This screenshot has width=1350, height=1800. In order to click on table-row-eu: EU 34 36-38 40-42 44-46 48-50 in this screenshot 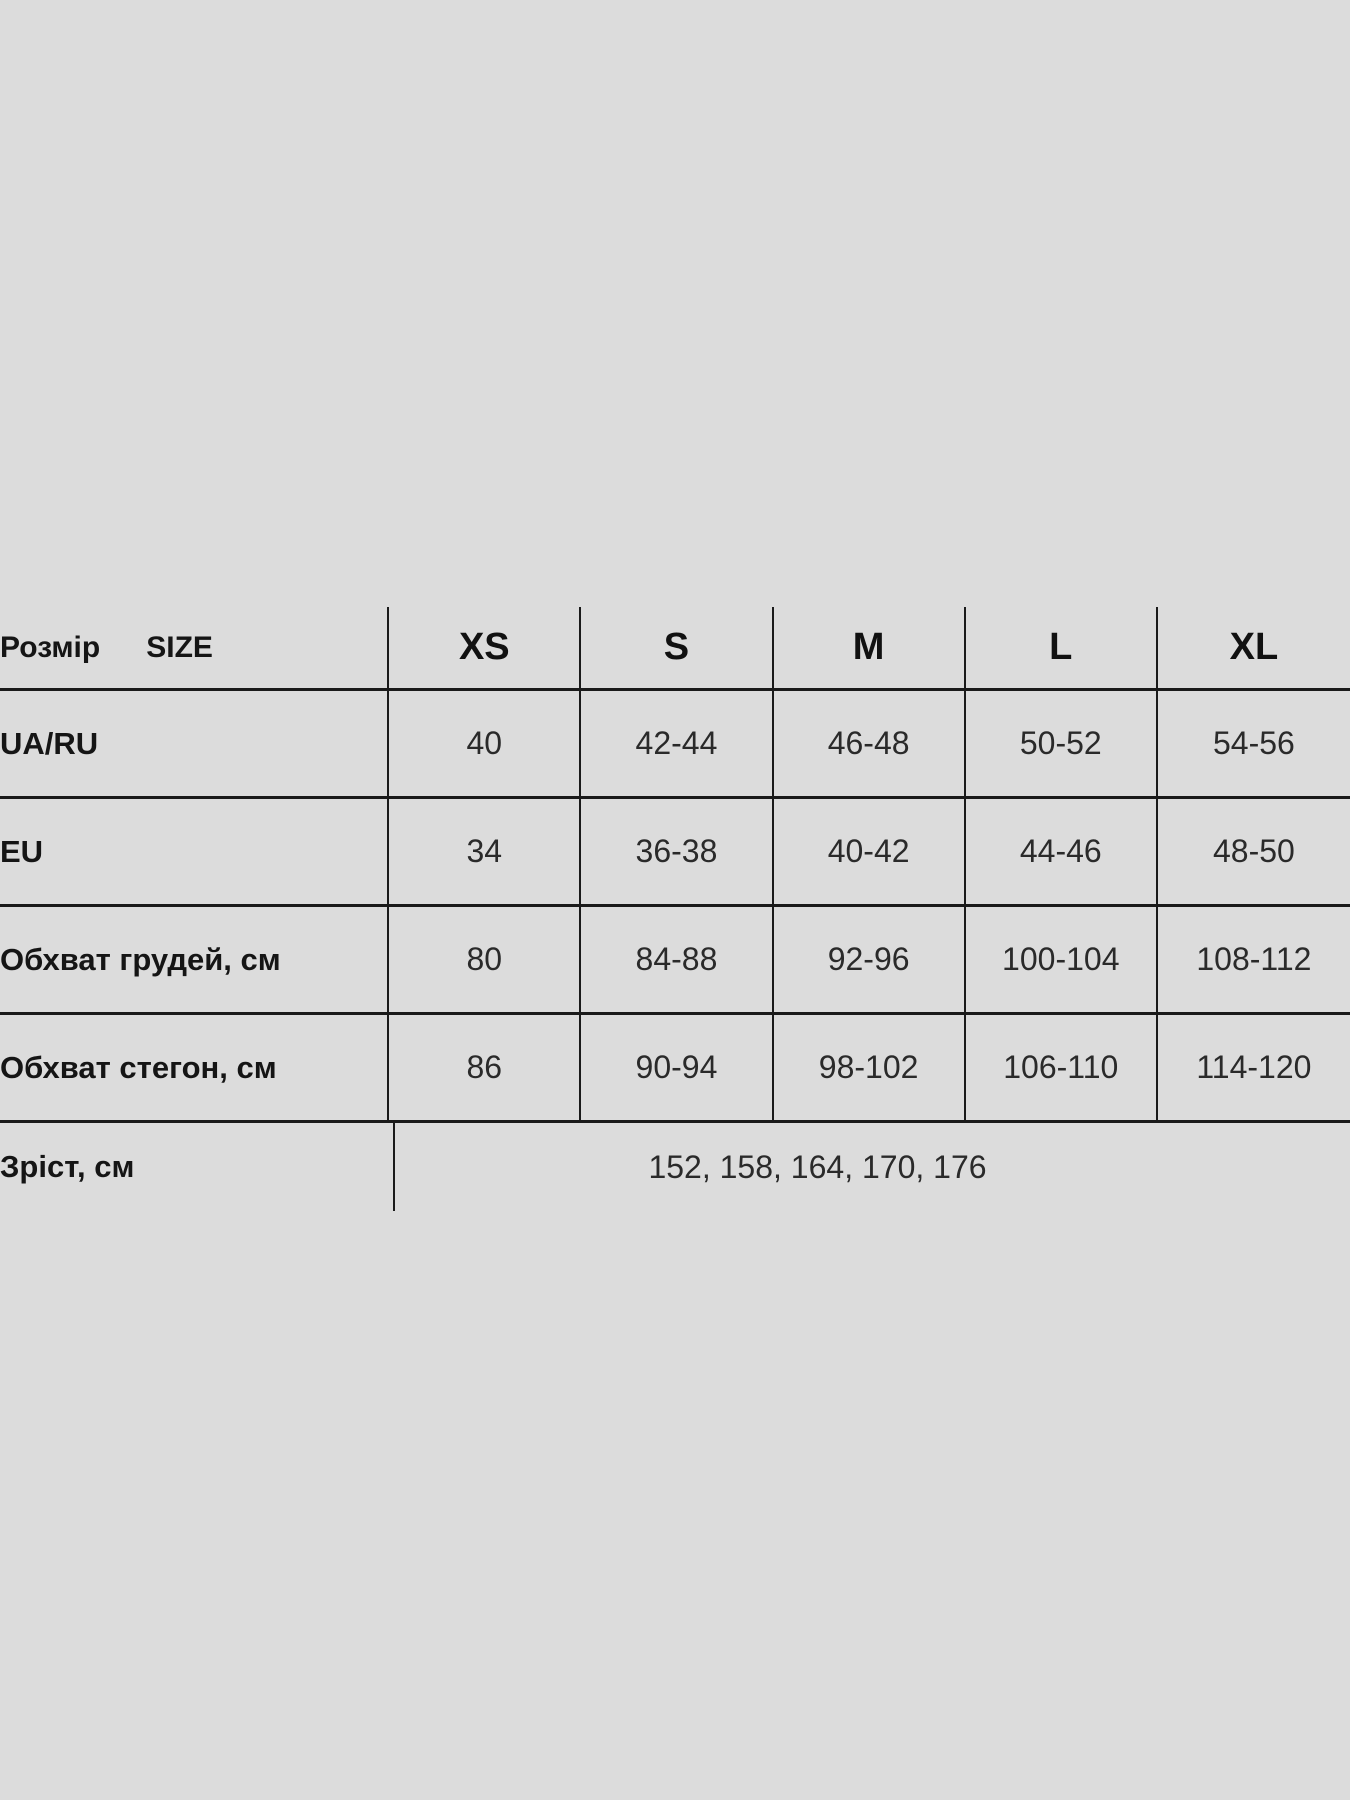, I will do `click(675, 853)`.